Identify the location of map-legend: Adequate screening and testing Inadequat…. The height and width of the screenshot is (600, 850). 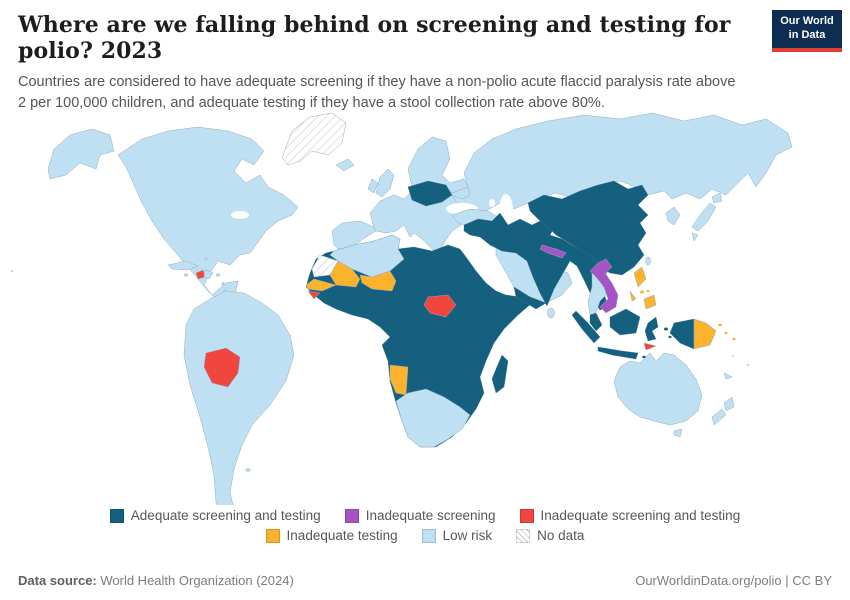
(425, 525).